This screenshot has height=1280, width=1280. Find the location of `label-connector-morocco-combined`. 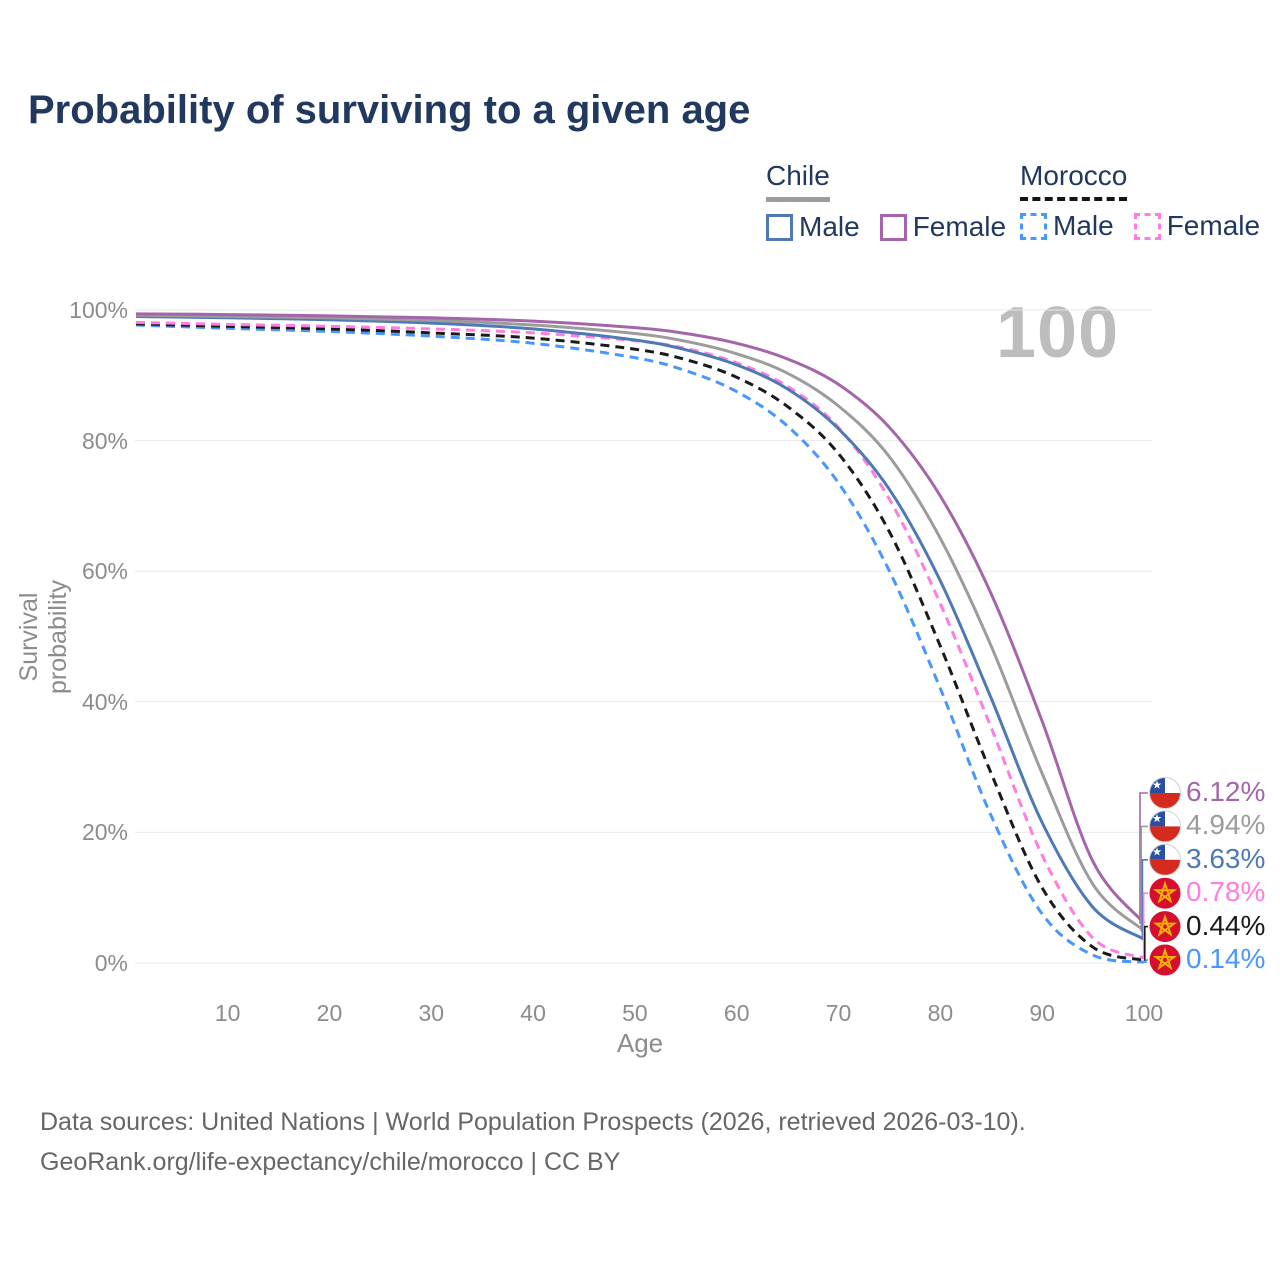

label-connector-morocco-combined is located at coordinates (1146, 943).